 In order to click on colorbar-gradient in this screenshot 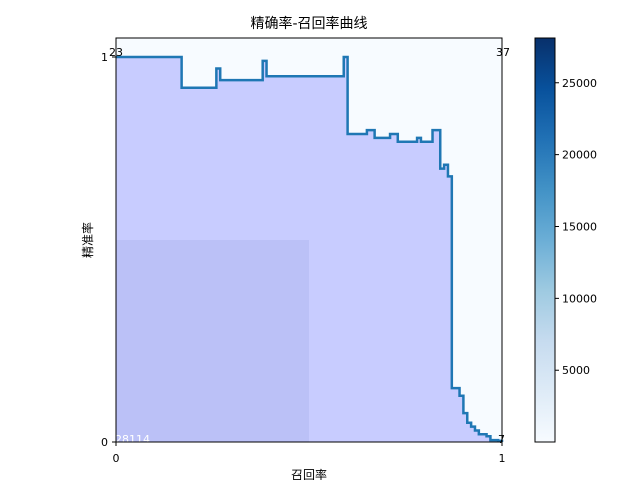, I will do `click(545, 240)`.